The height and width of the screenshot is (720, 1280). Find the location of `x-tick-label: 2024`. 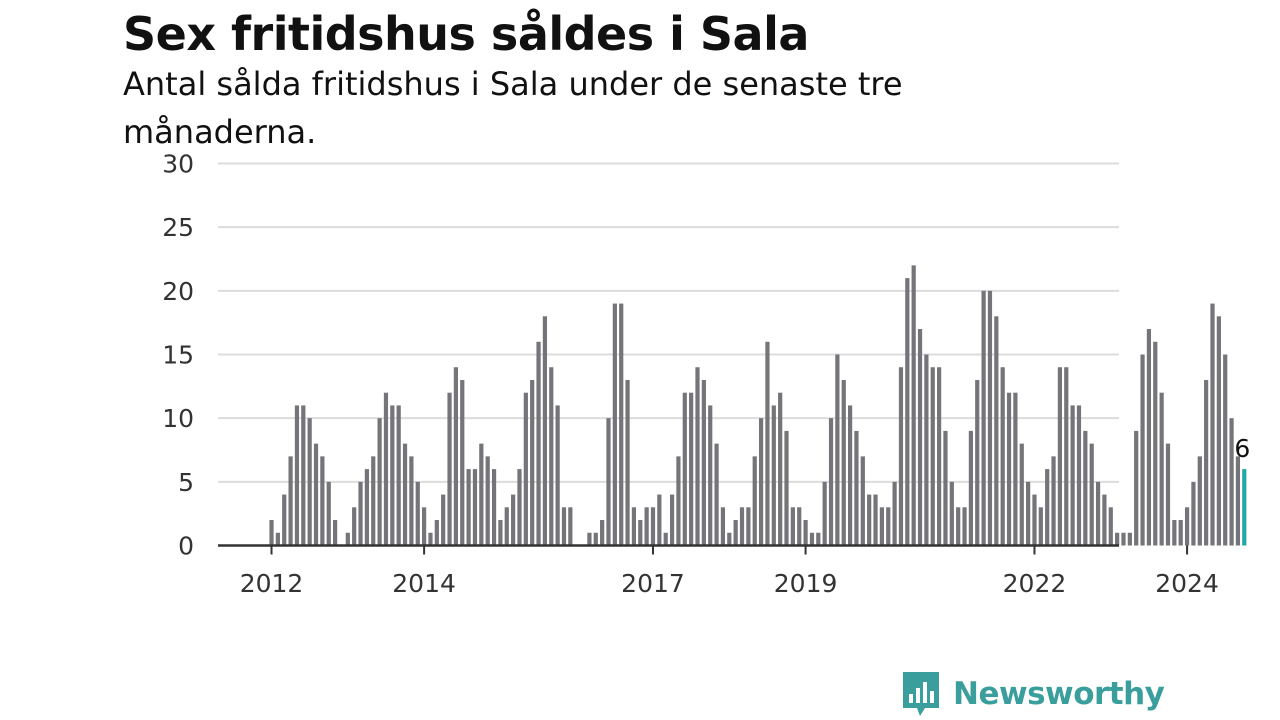

x-tick-label: 2024 is located at coordinates (1187, 583).